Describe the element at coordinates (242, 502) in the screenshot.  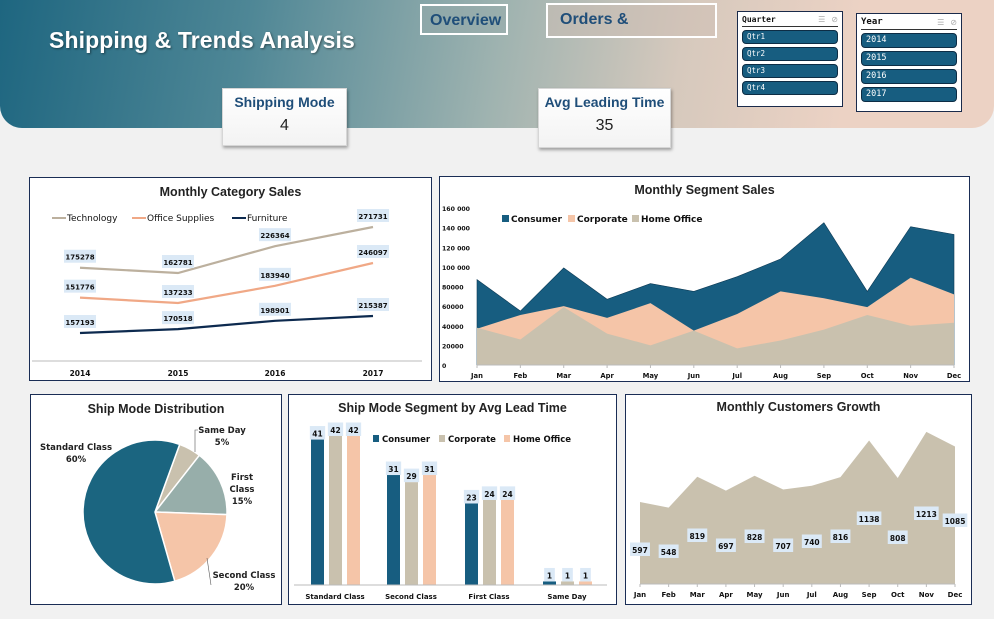
I see `pie-label-pct: 15%` at that location.